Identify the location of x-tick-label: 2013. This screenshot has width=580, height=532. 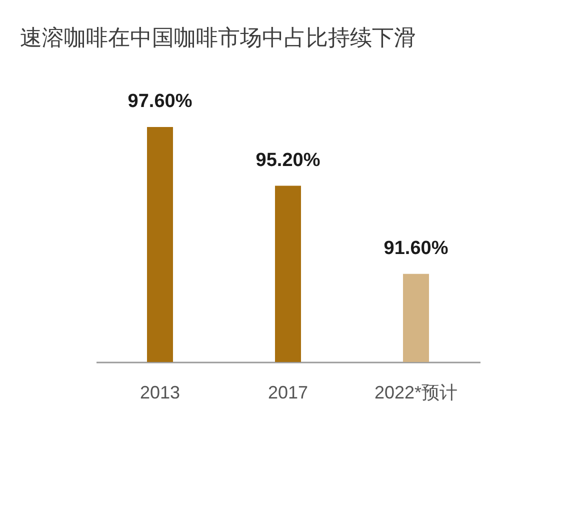
(160, 392).